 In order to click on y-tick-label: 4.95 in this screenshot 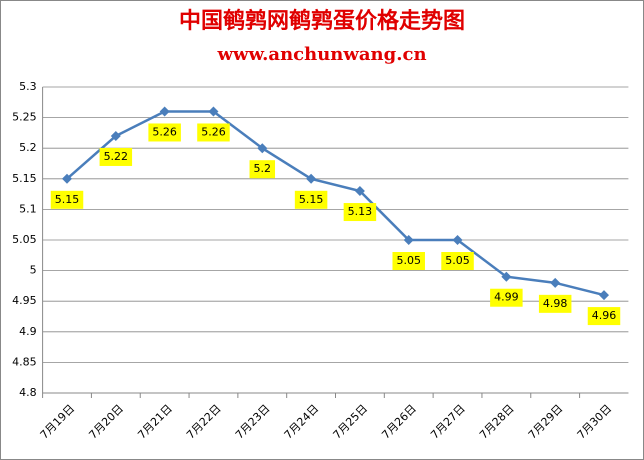, I will do `click(24, 300)`.